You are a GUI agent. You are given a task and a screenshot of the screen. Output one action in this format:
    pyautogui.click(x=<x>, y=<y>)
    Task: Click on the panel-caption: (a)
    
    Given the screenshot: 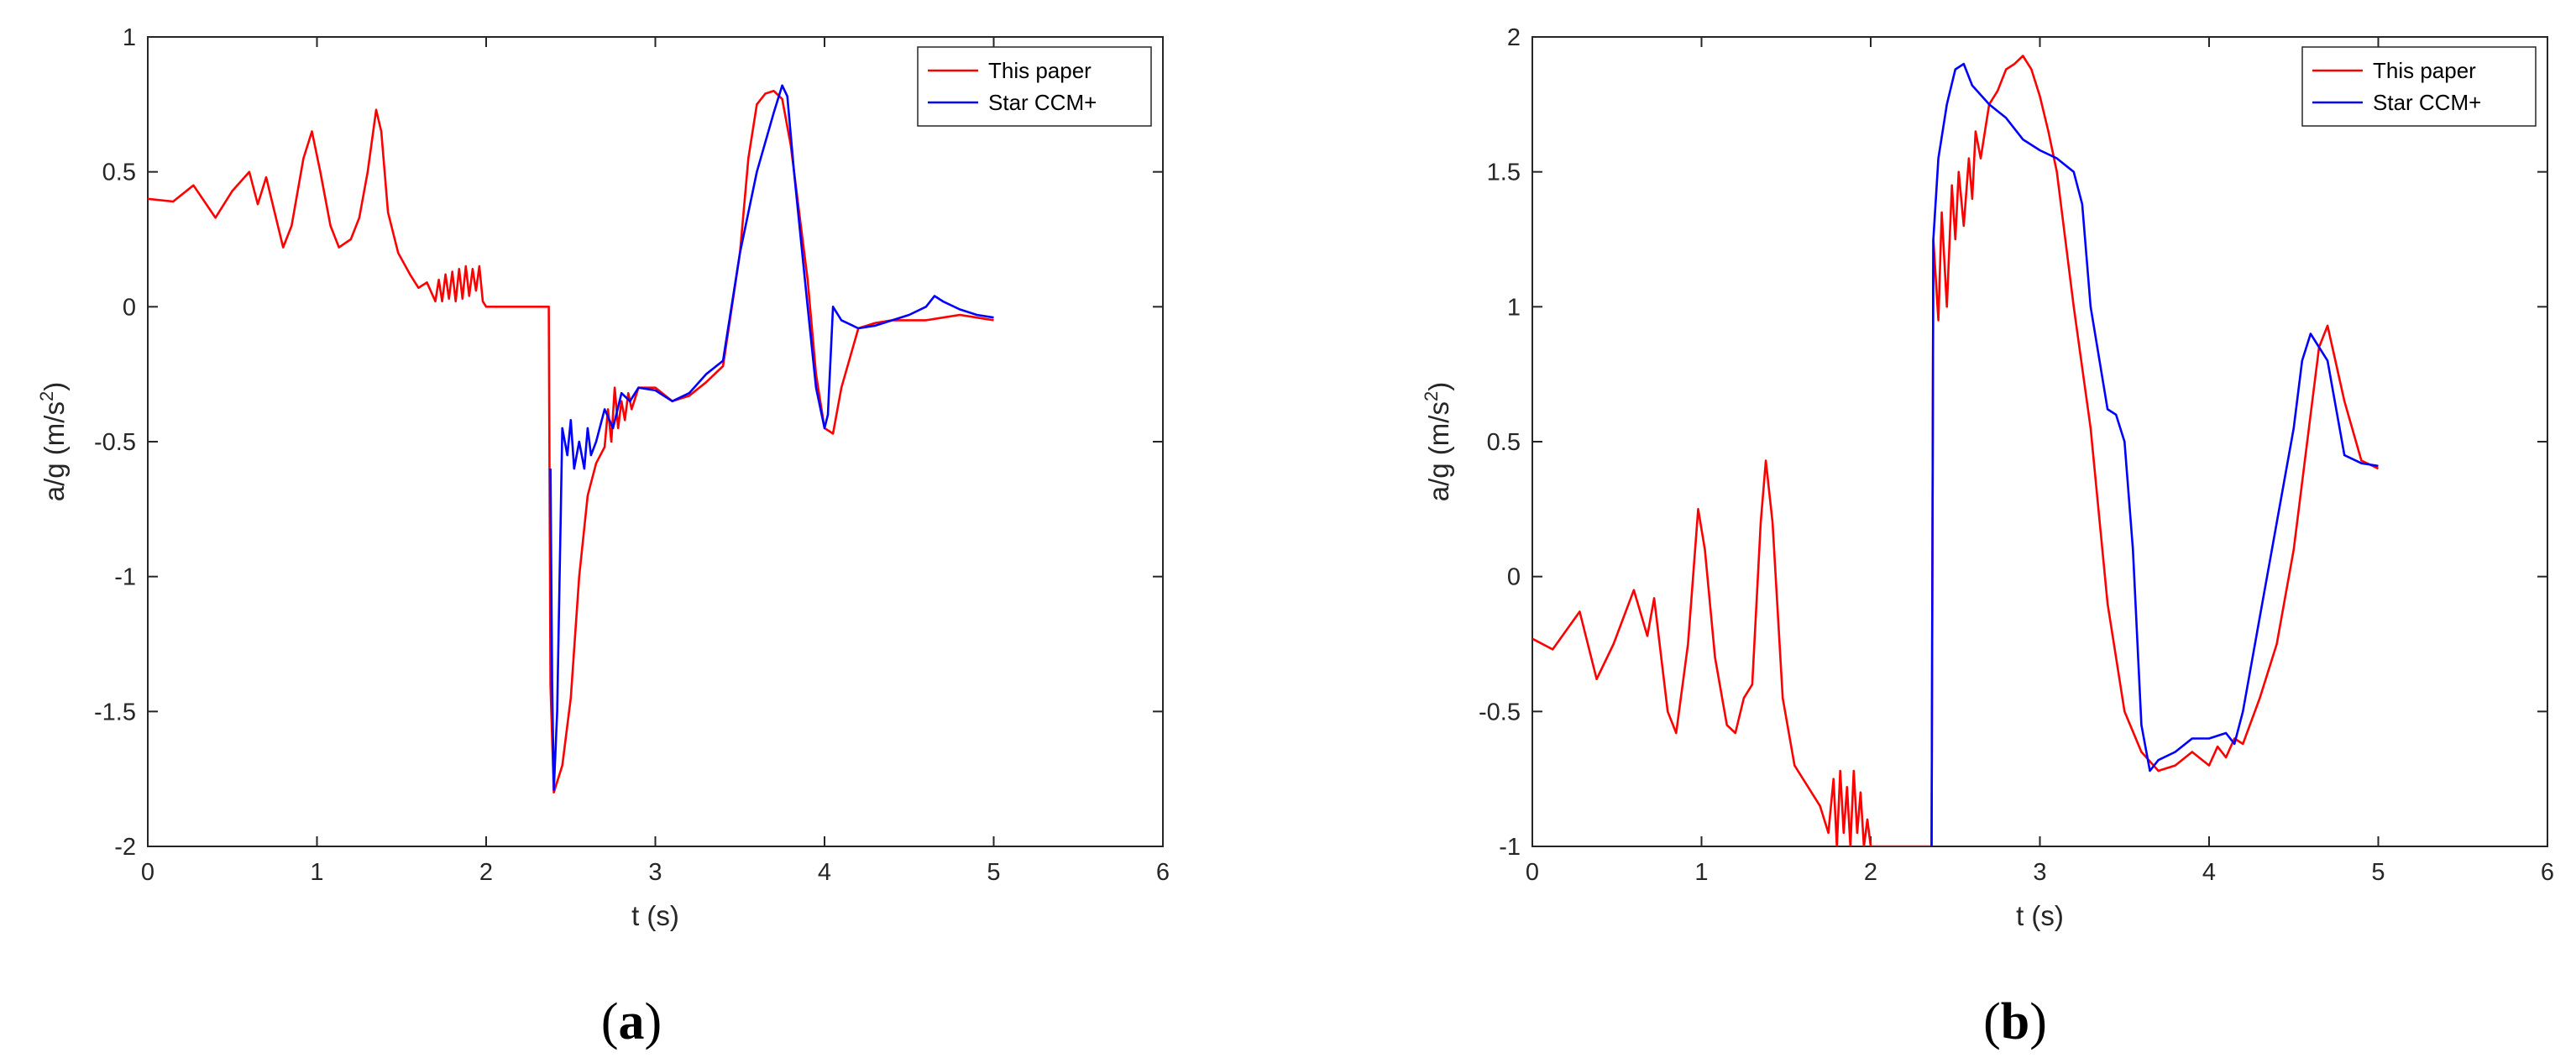 What is the action you would take?
    pyautogui.click(x=632, y=1021)
    